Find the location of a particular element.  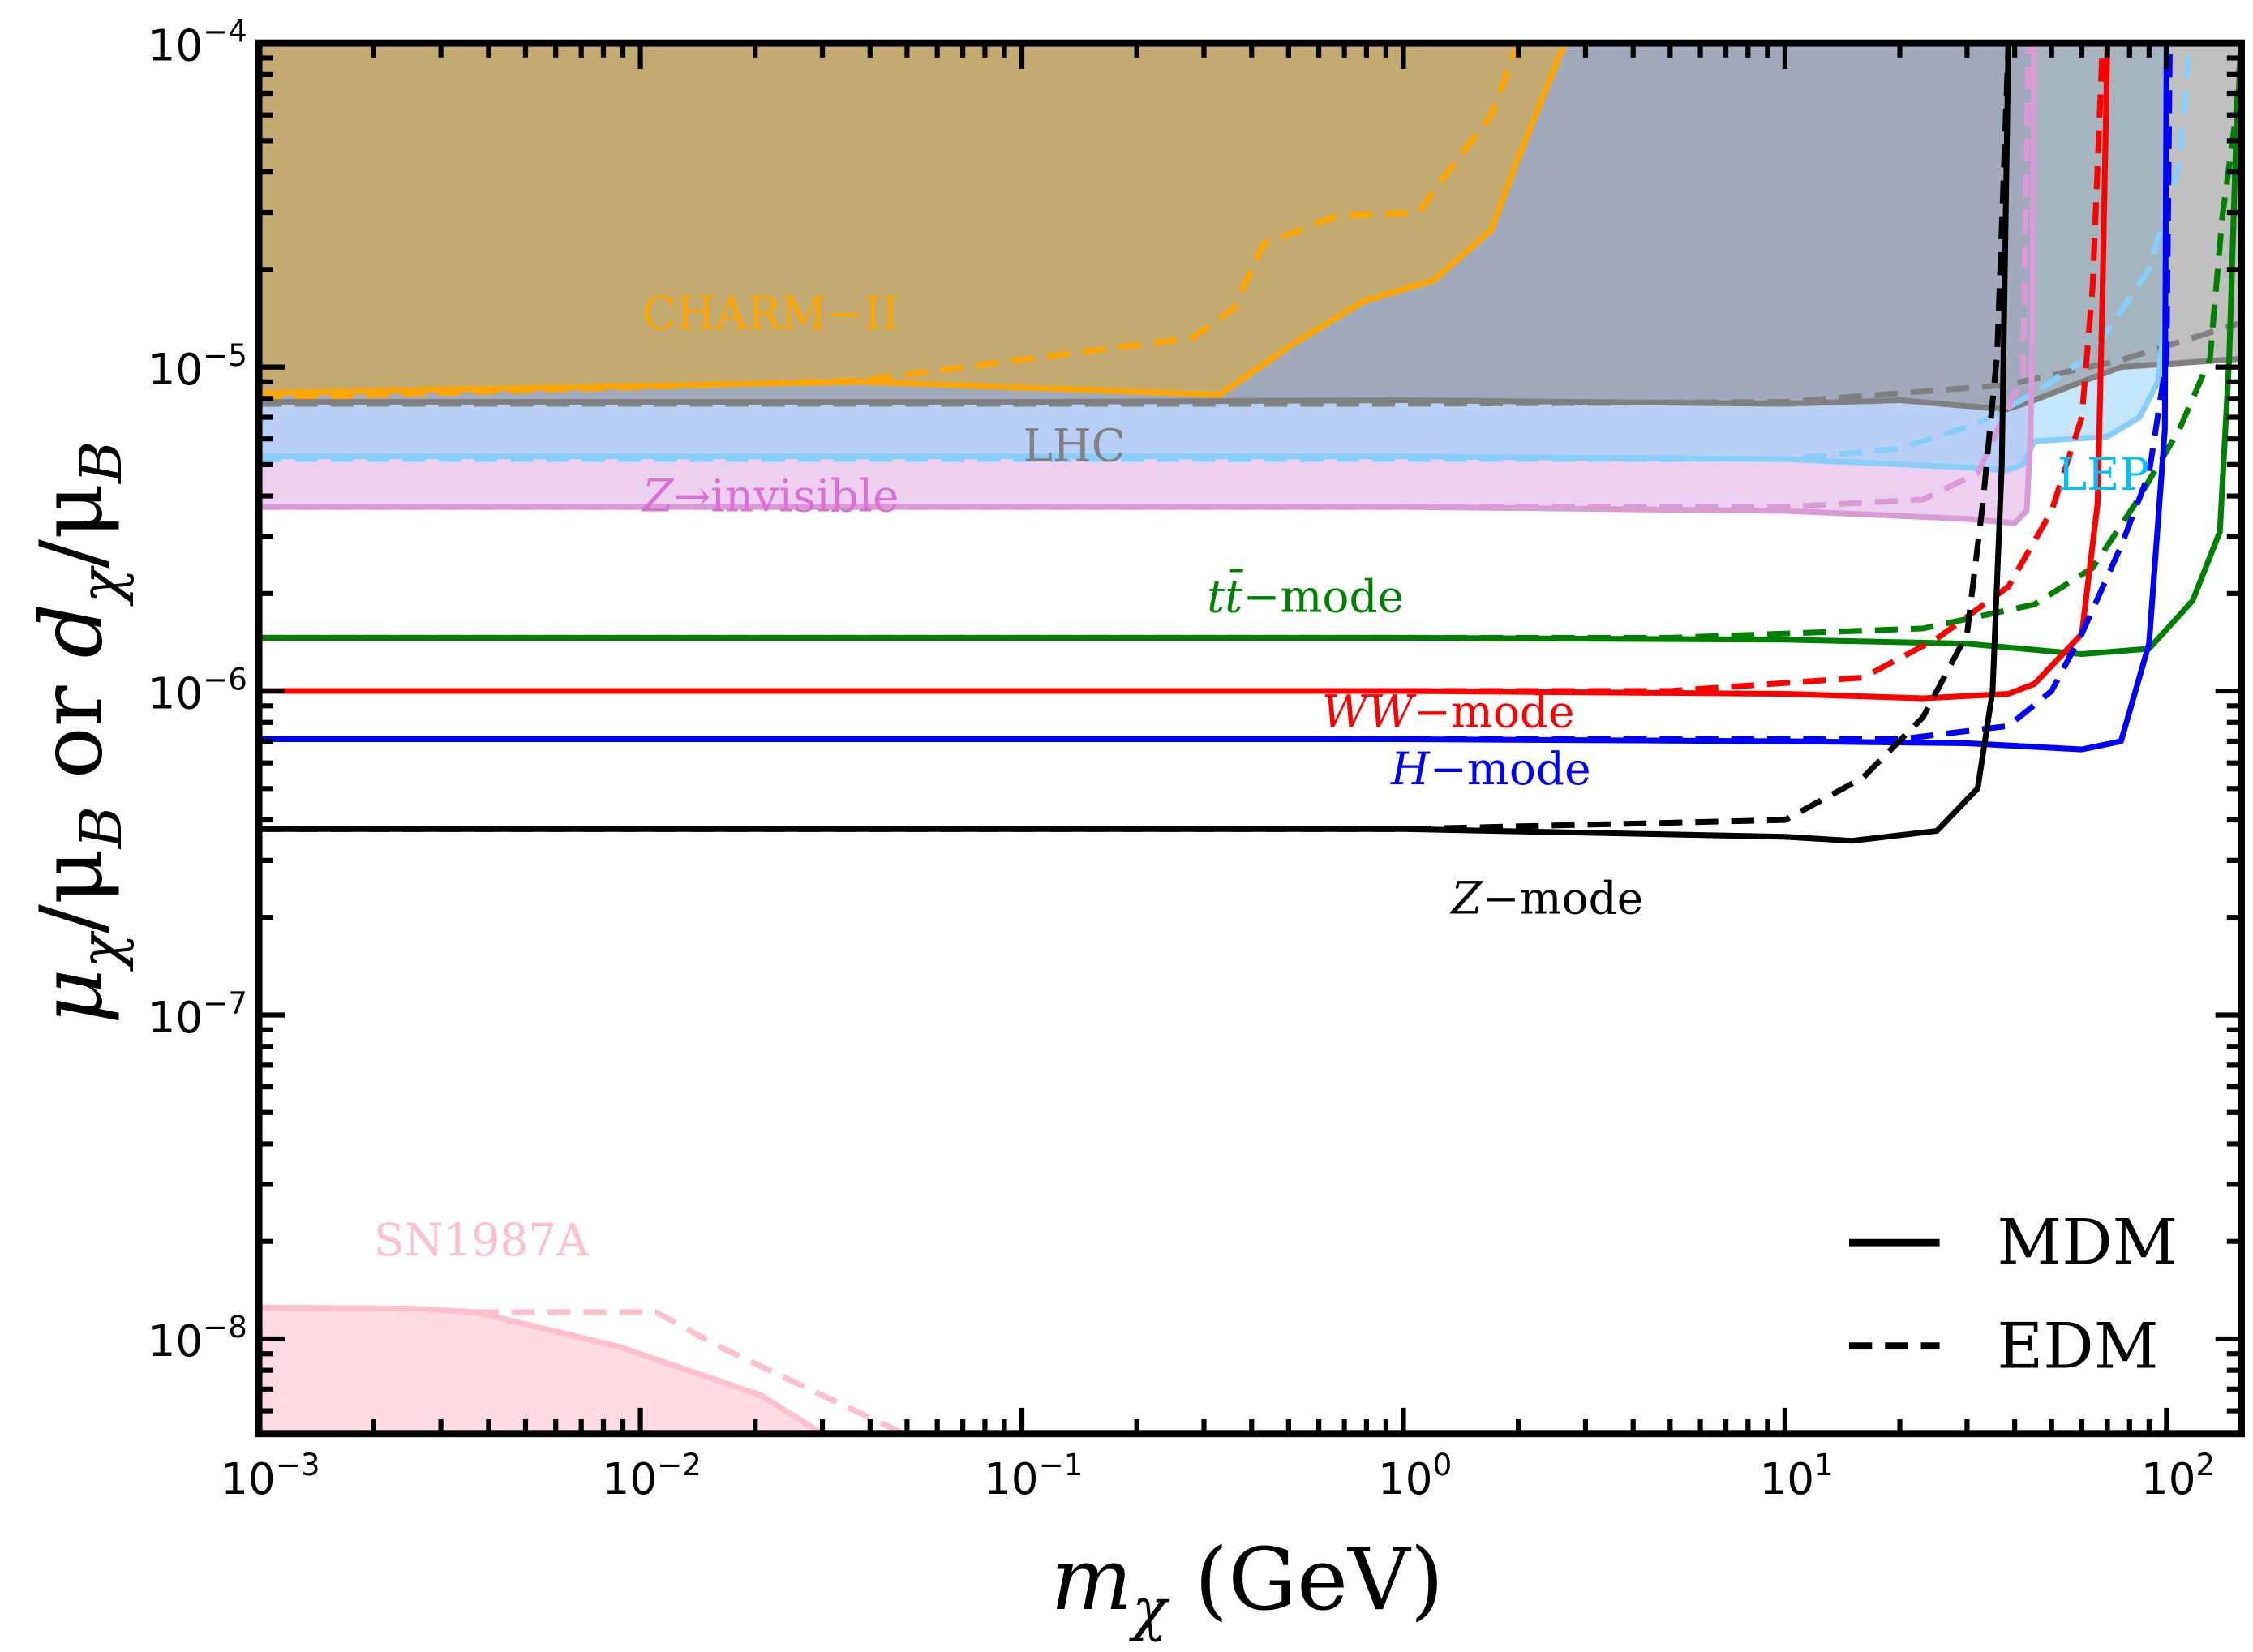

legend-label-edm: EDM is located at coordinates (2077, 1346).